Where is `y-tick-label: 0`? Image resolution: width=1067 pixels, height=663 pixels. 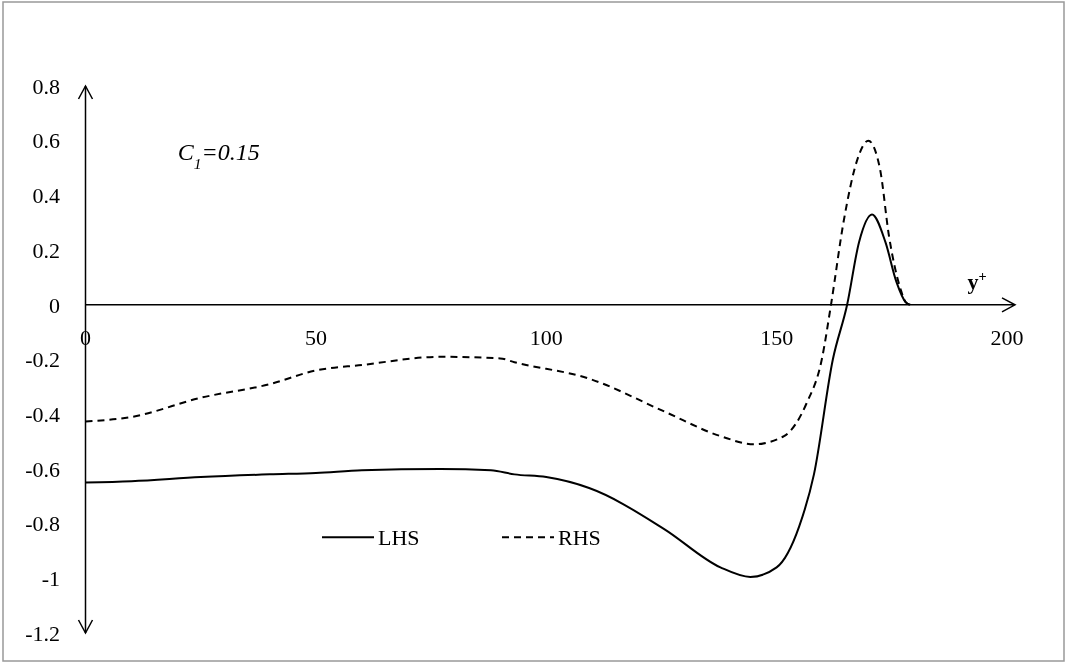
y-tick-label: 0 is located at coordinates (54, 305).